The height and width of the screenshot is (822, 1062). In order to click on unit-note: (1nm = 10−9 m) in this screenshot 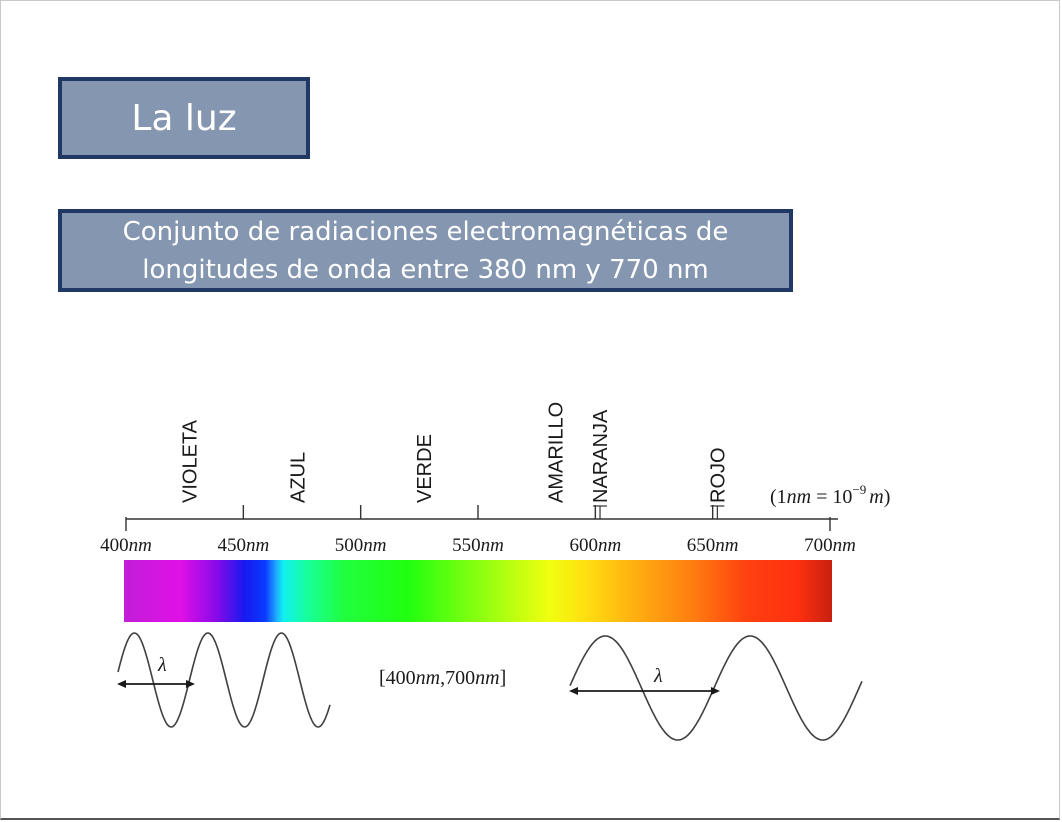, I will do `click(830, 495)`.